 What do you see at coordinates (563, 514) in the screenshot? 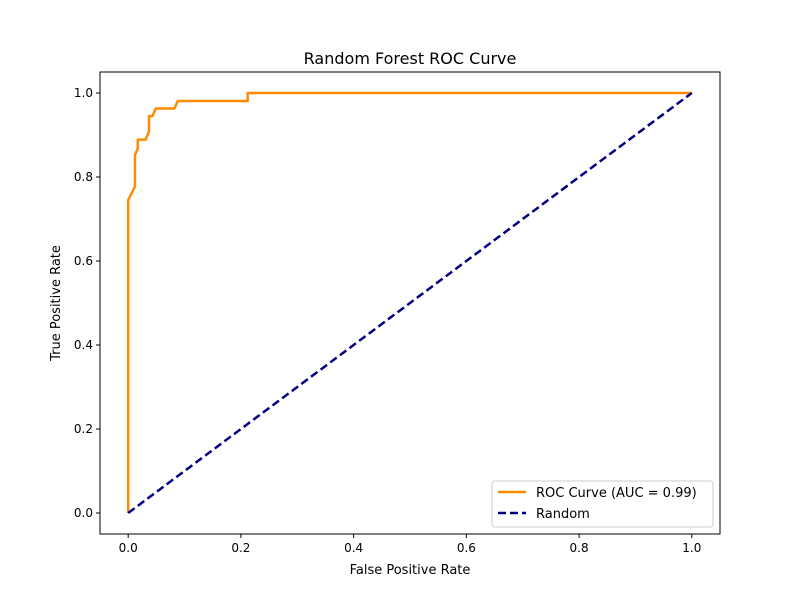
I see `legend-label-random: Random` at bounding box center [563, 514].